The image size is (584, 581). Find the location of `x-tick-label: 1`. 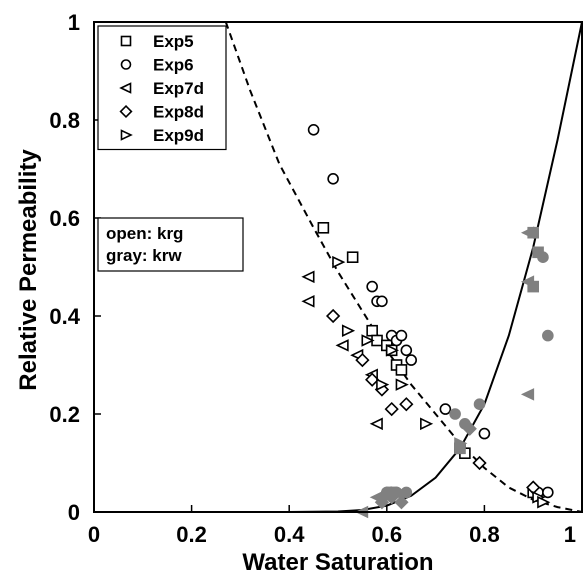

x-tick-label: 1 is located at coordinates (570, 534).